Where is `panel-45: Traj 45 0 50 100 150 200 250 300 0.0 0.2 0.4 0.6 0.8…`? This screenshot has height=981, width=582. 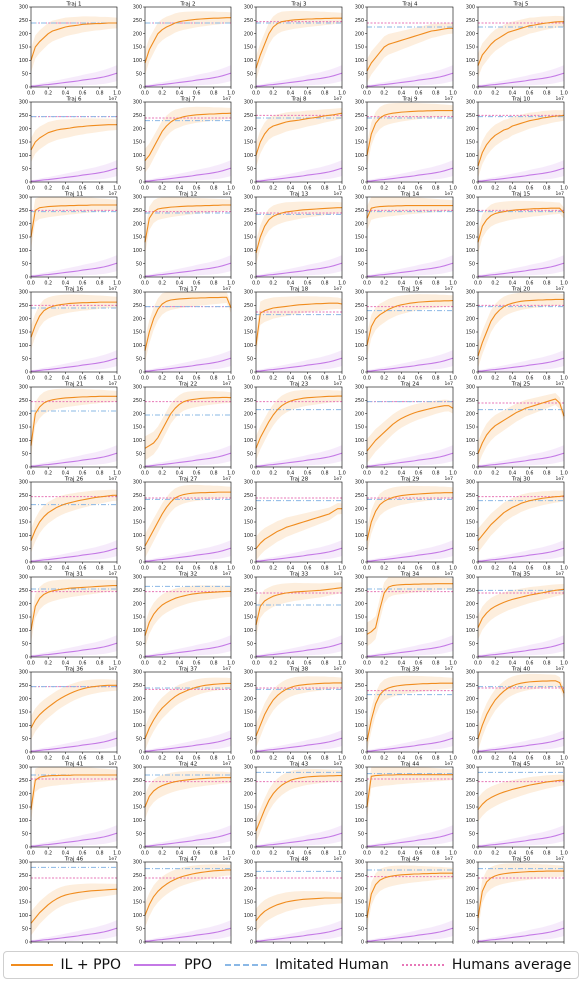 panel-45: Traj 45 0 50 100 150 200 250 300 0.0 0.2 0.4 0.6 0.8… is located at coordinates (517, 812).